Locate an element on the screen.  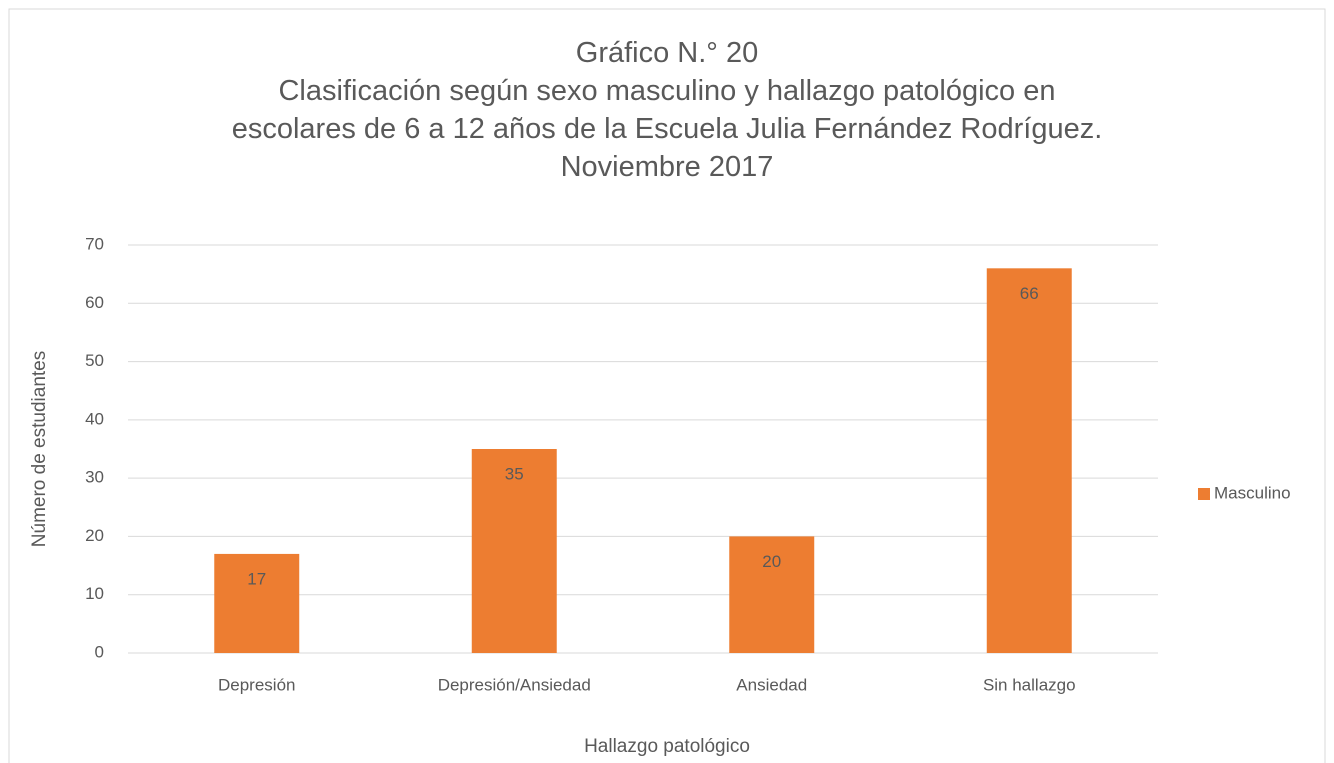
y-tick-label: 10 is located at coordinates (94, 593).